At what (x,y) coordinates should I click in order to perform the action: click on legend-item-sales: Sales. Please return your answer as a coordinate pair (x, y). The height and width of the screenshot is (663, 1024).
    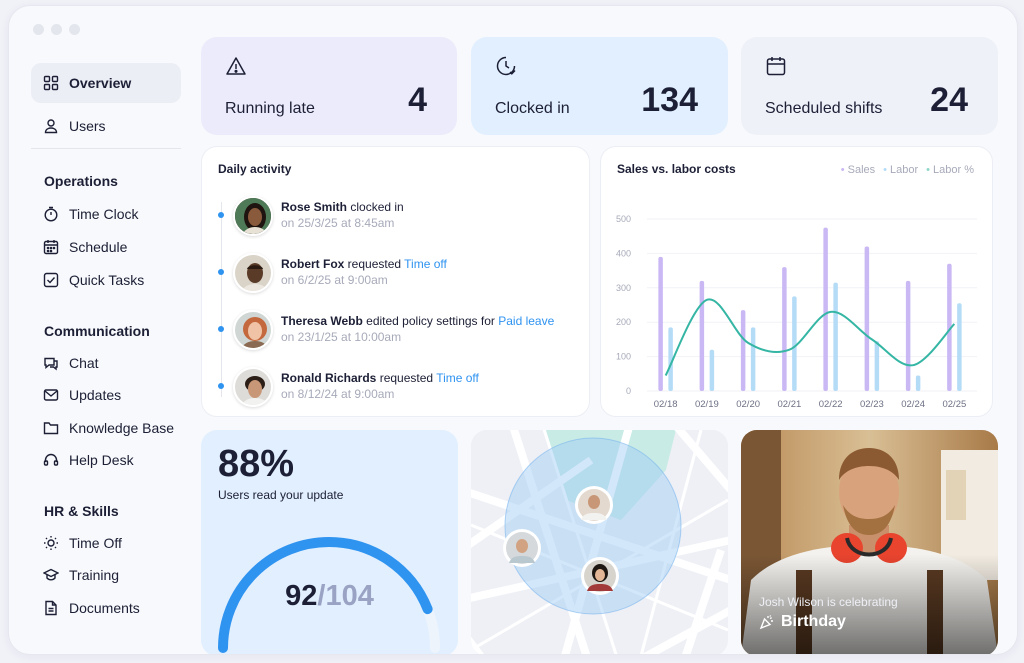
    Looking at the image, I should click on (858, 170).